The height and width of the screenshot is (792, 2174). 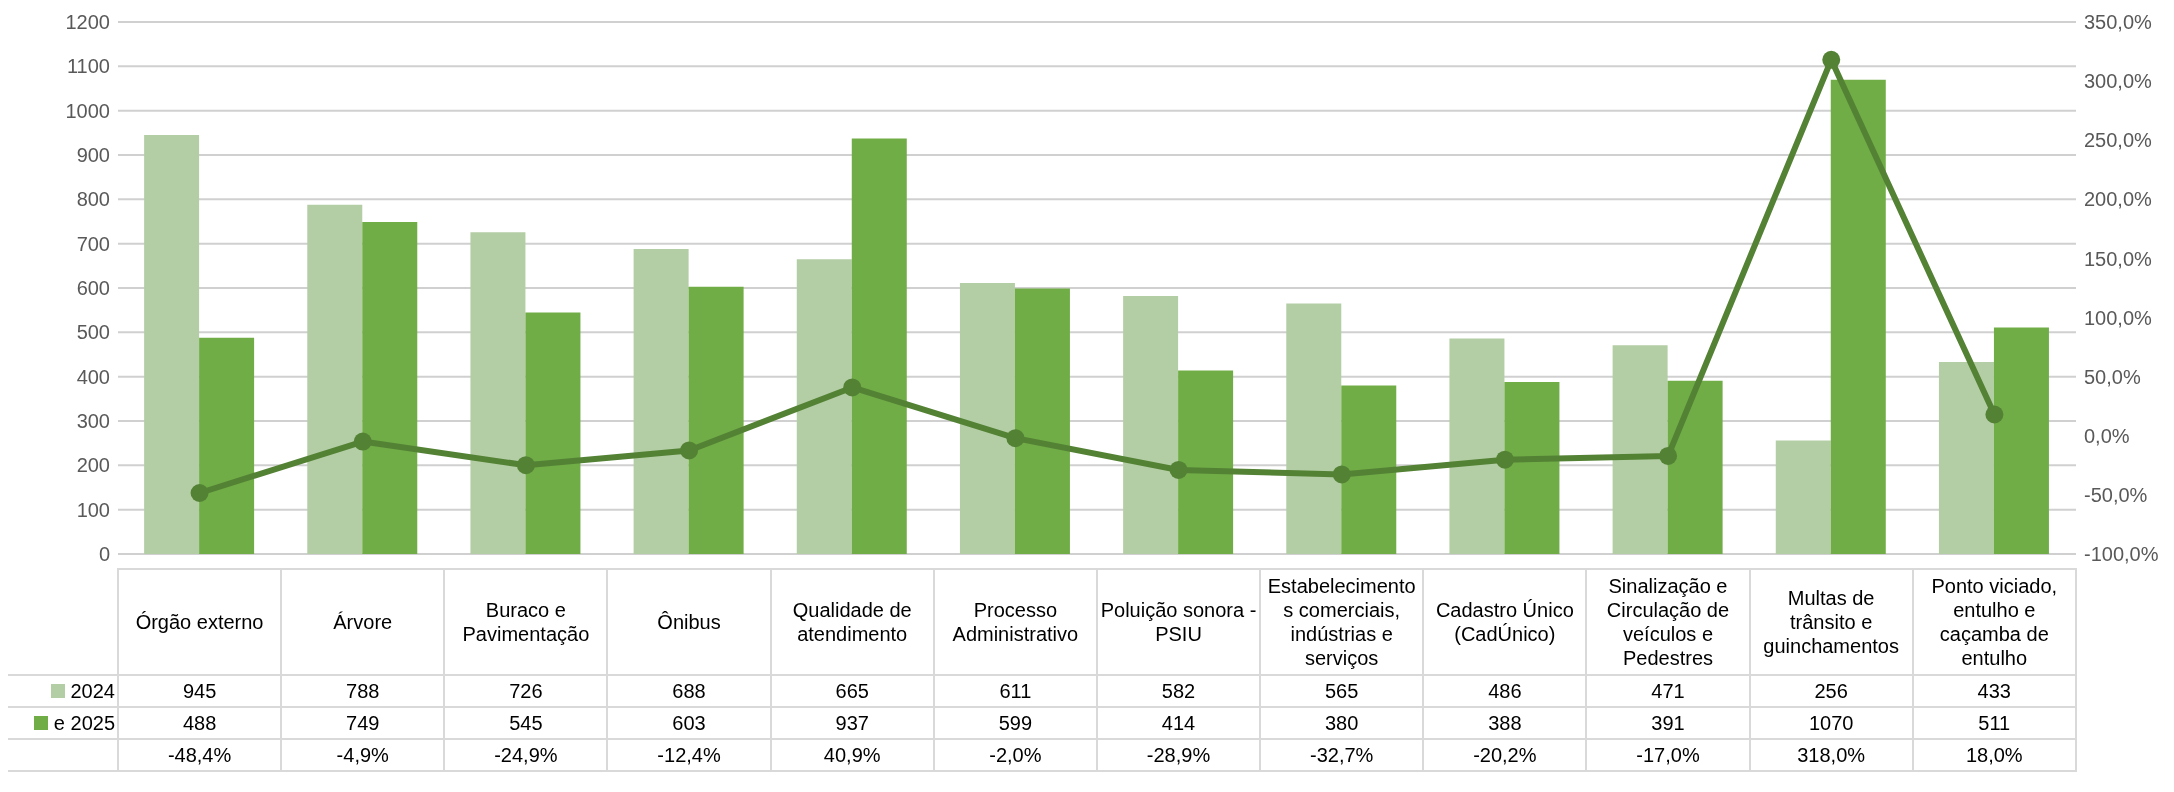 What do you see at coordinates (2116, 494) in the screenshot?
I see `y2-tick-label: -50,0%` at bounding box center [2116, 494].